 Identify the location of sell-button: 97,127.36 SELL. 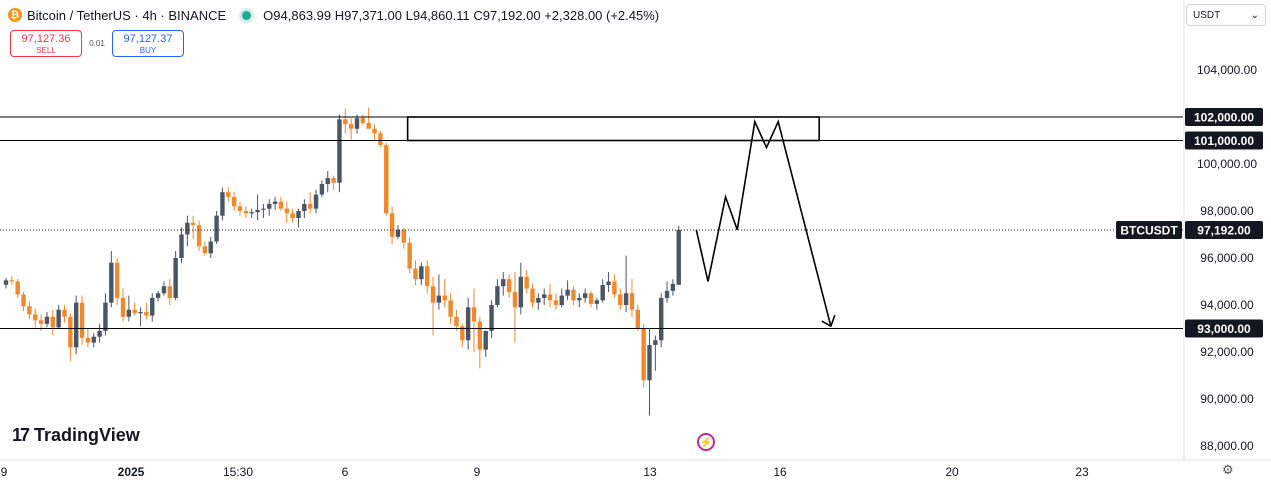
(46, 43).